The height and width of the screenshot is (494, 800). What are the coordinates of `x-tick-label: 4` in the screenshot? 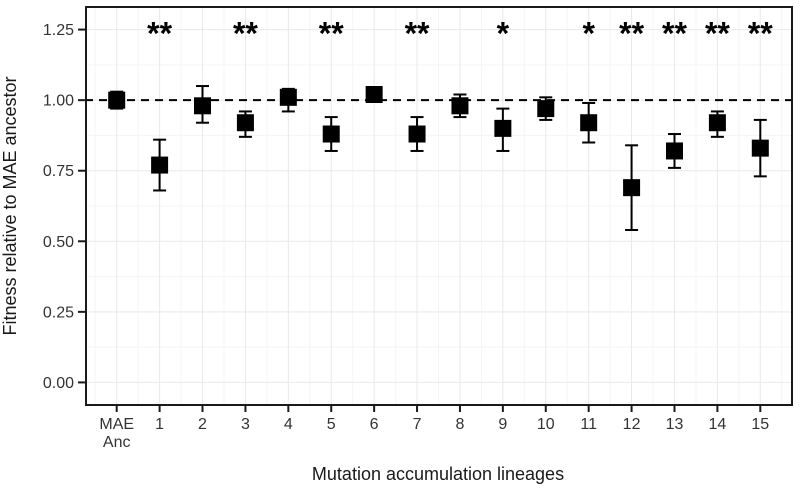 It's located at (288, 424).